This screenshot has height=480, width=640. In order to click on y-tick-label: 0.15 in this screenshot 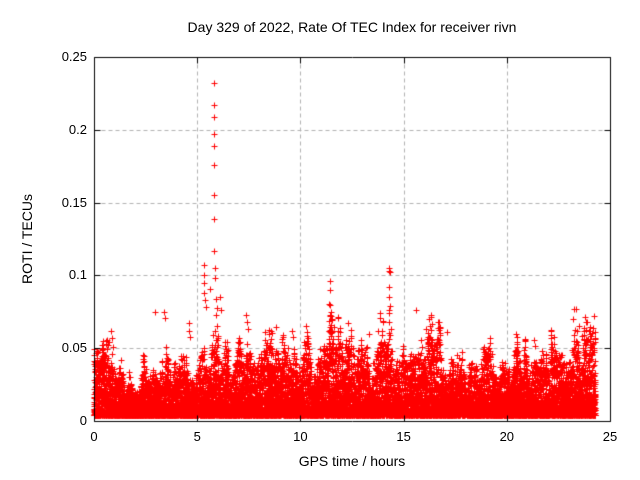, I will do `click(74, 202)`.